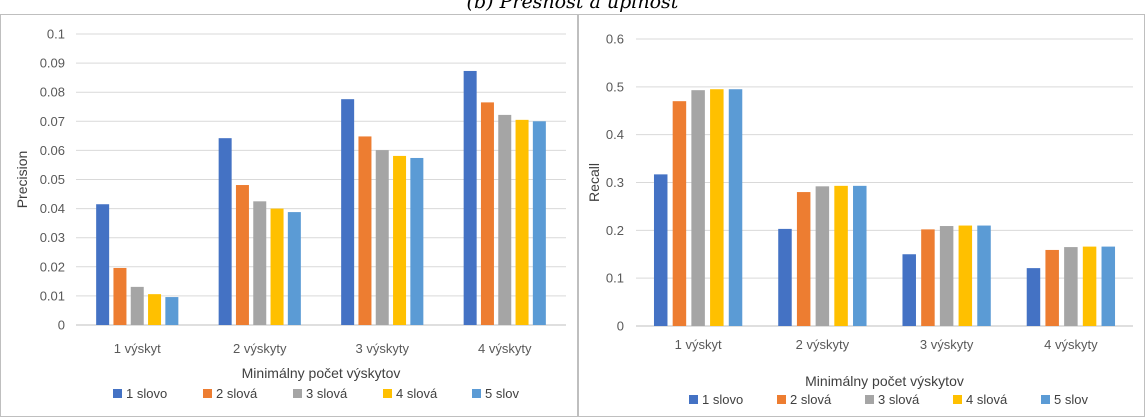  Describe the element at coordinates (52, 208) in the screenshot. I see `precision-y-tick-label: 0.04` at that location.